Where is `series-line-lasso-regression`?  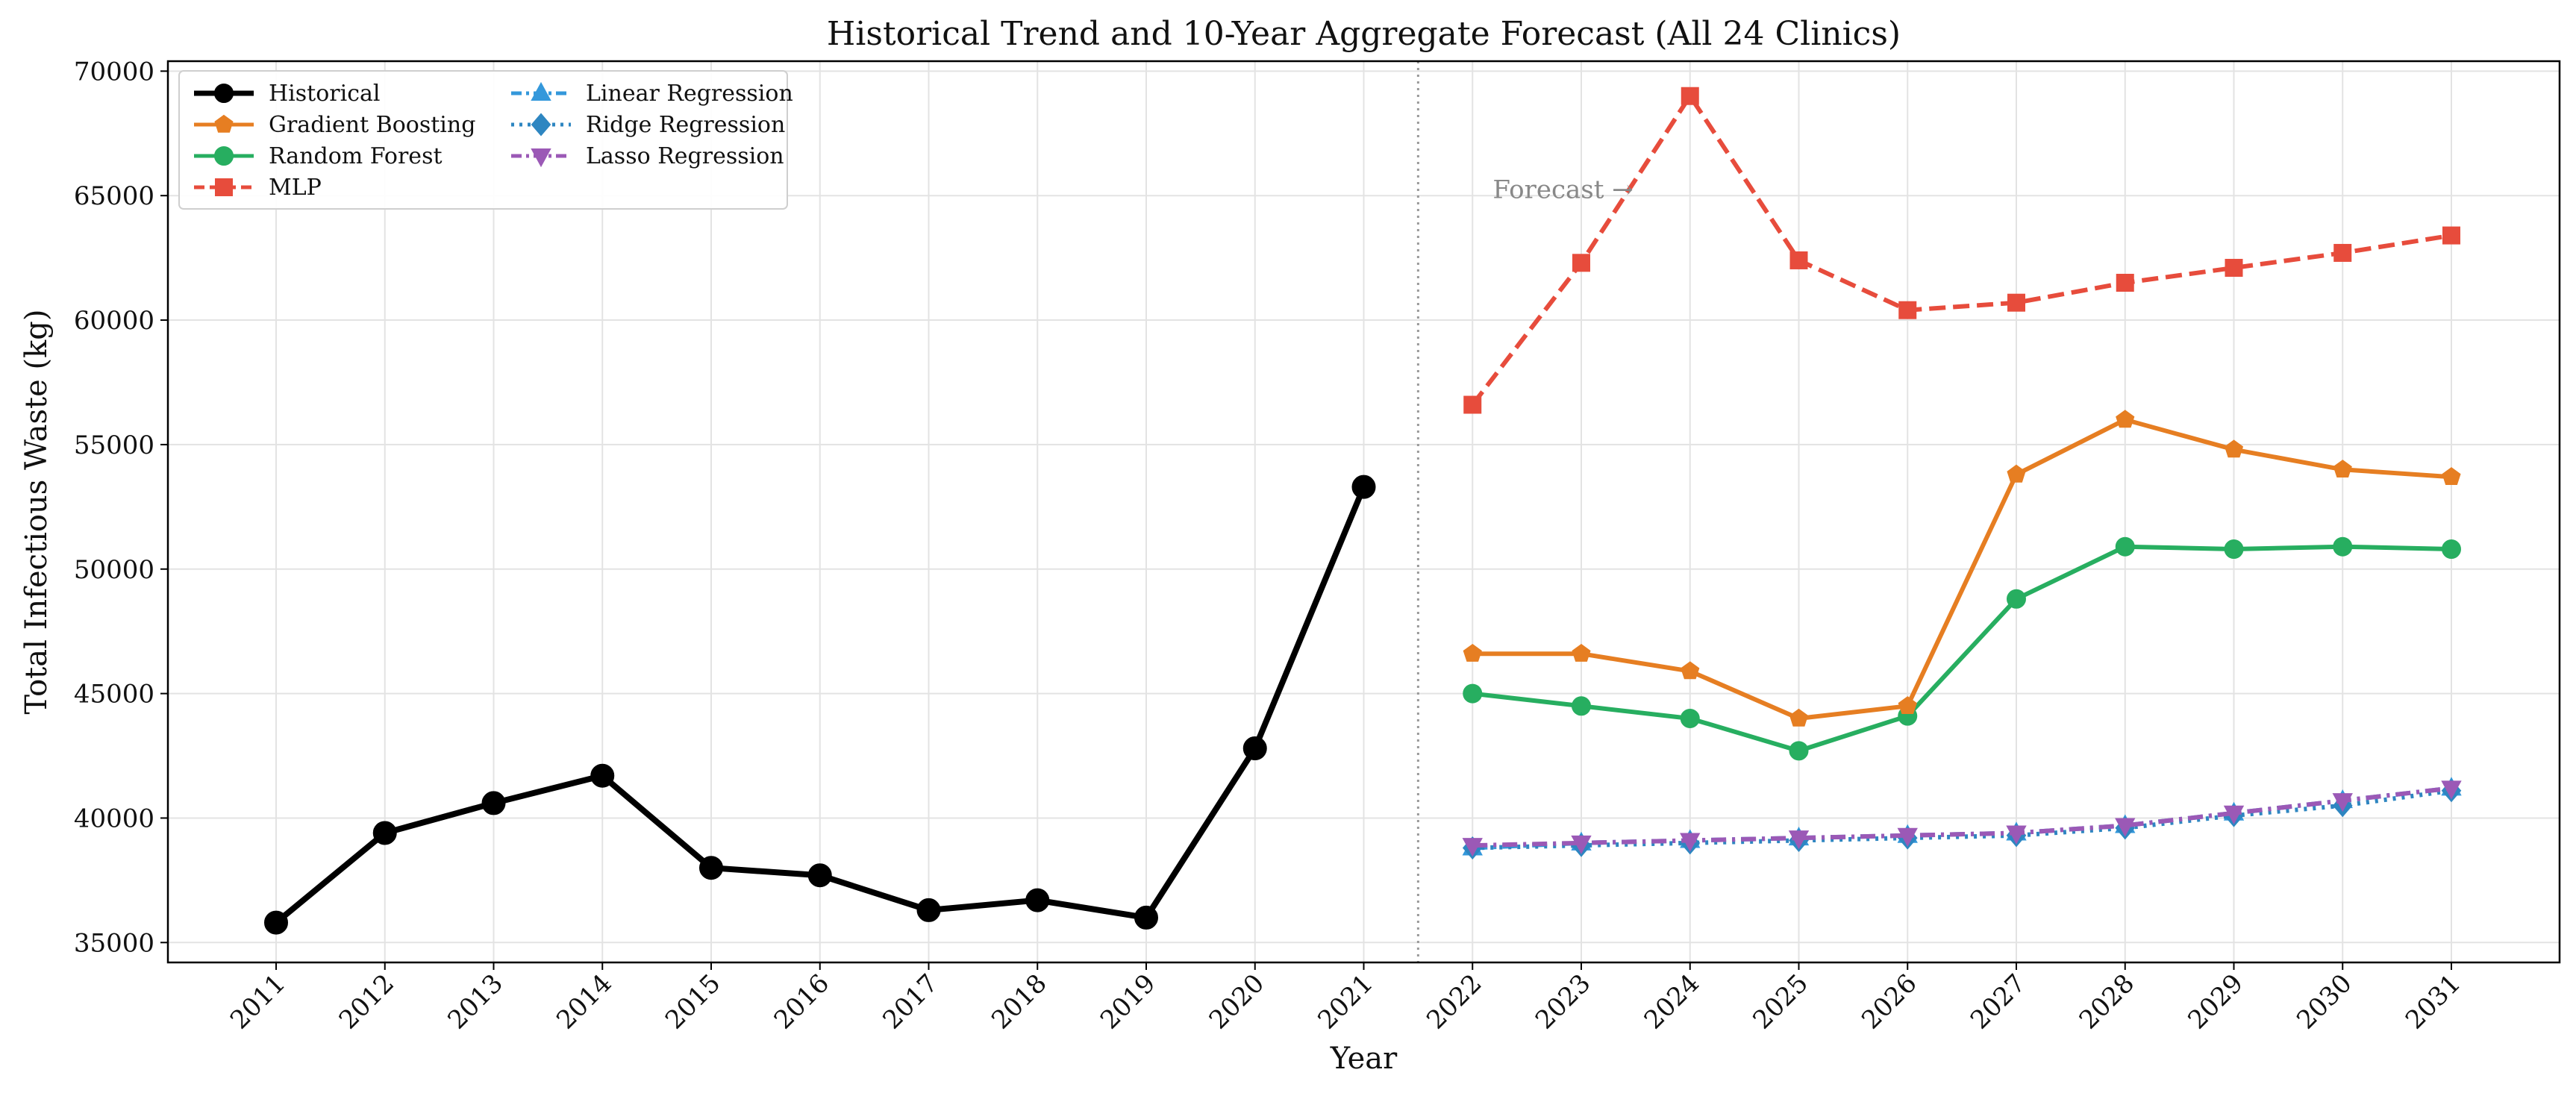
series-line-lasso-regression is located at coordinates (1962, 817).